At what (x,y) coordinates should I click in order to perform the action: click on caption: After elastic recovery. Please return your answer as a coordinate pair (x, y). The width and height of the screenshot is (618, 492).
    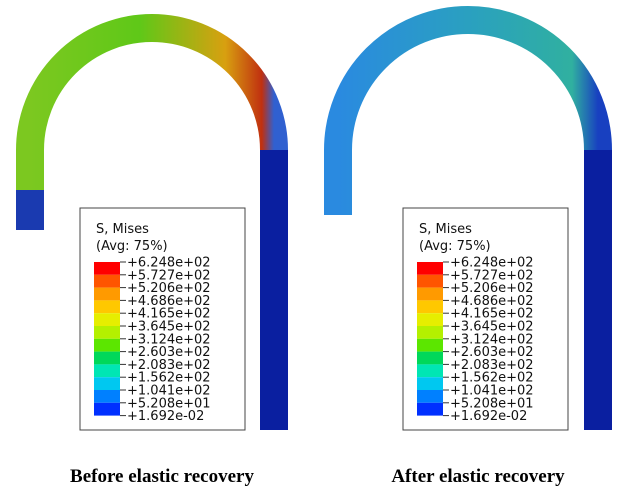
    Looking at the image, I should click on (478, 476).